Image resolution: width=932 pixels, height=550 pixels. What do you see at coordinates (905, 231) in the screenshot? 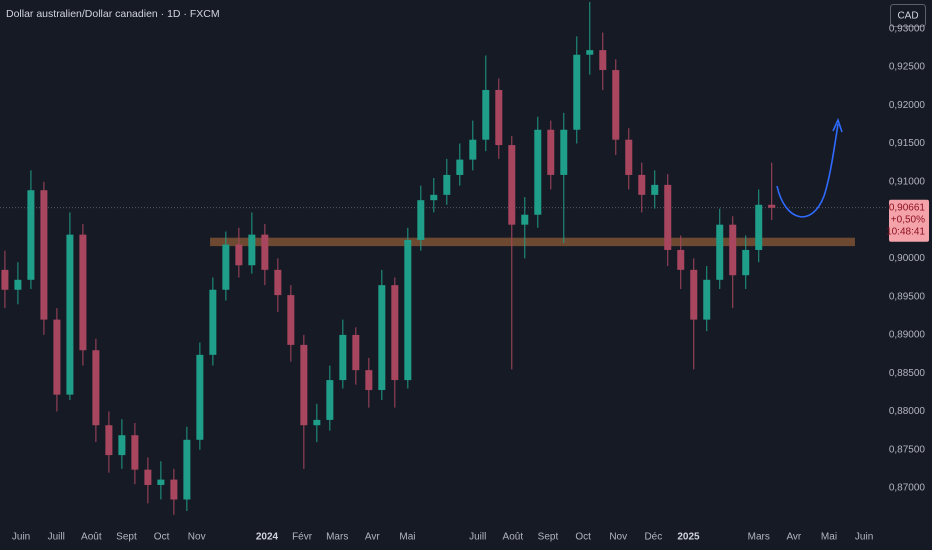
I see `countdown-label: 10:48:41` at bounding box center [905, 231].